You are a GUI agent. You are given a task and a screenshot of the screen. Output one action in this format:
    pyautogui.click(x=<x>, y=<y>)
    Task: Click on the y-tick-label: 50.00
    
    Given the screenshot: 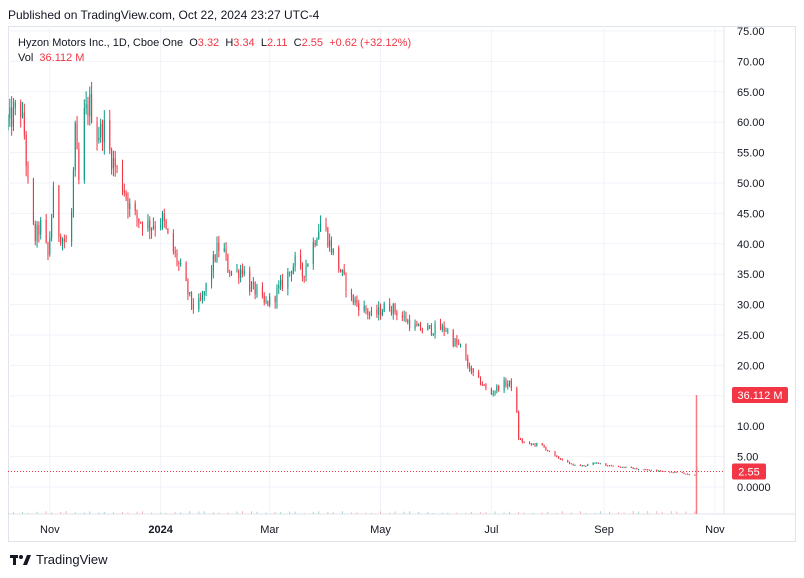 What is the action you would take?
    pyautogui.click(x=751, y=184)
    